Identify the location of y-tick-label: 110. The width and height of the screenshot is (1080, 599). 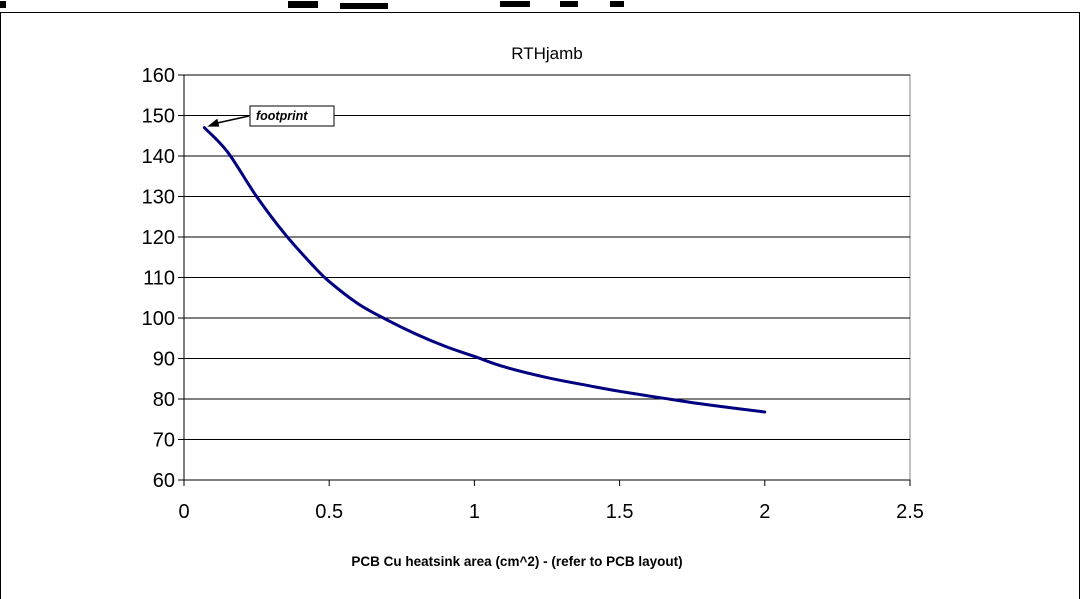
(159, 279).